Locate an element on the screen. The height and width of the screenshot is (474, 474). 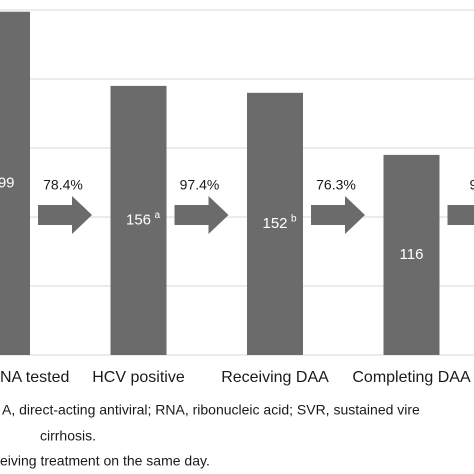
footnote: cirrhosis. is located at coordinates (68, 436).